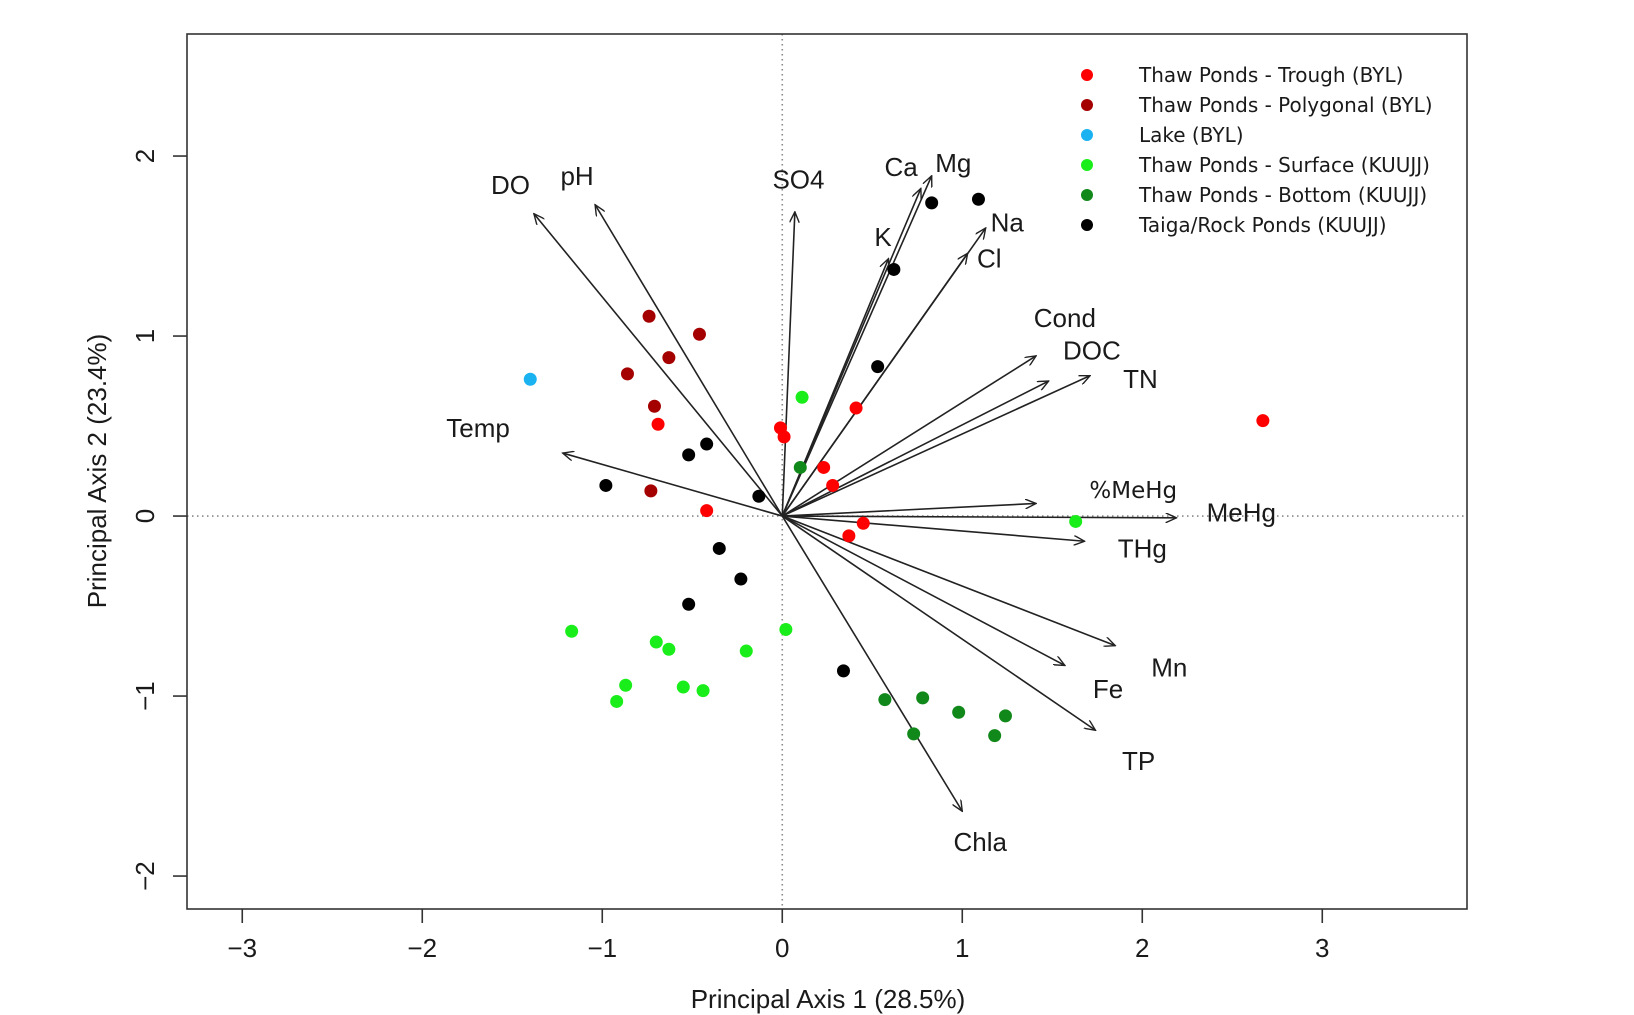 This screenshot has width=1634, height=1015. What do you see at coordinates (798, 179) in the screenshot?
I see `vector-label: SO4` at bounding box center [798, 179].